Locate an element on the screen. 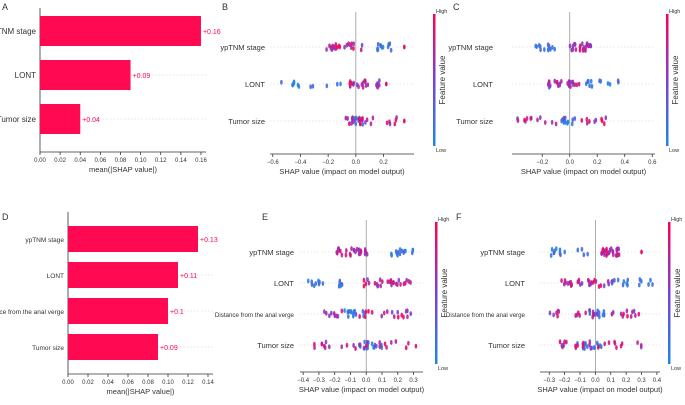 The image size is (685, 405). value-label: +0.1 is located at coordinates (177, 312).